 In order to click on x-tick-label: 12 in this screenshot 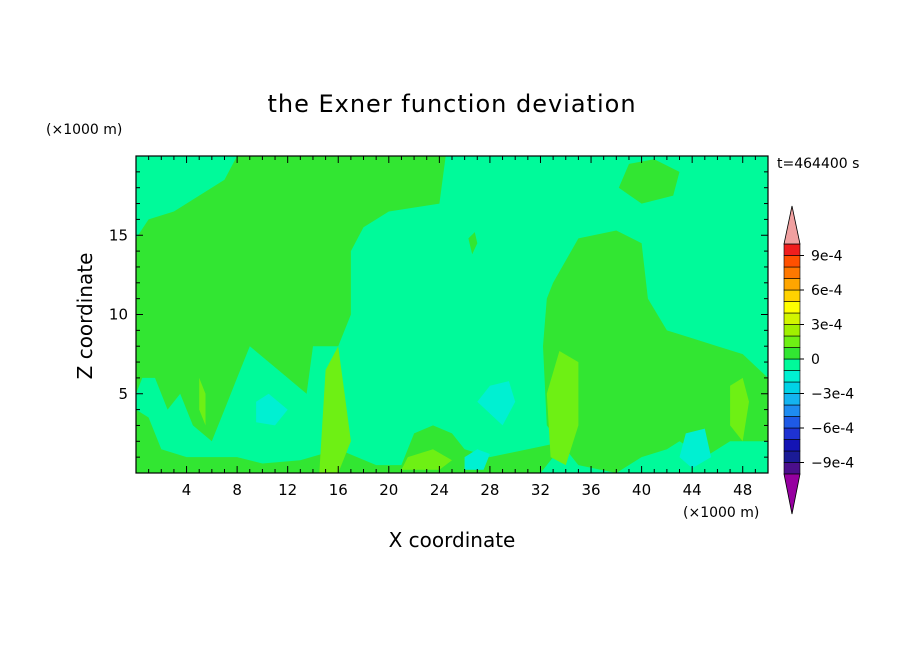, I will do `click(287, 490)`.